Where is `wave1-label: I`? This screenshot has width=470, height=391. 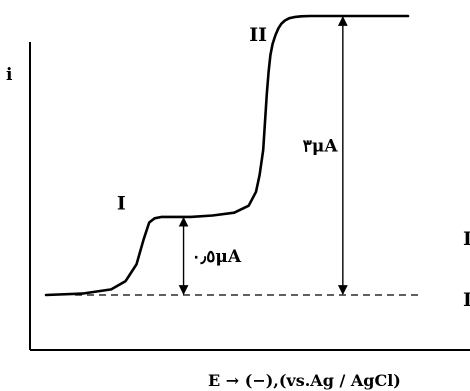 wave1-label: I is located at coordinates (121, 204).